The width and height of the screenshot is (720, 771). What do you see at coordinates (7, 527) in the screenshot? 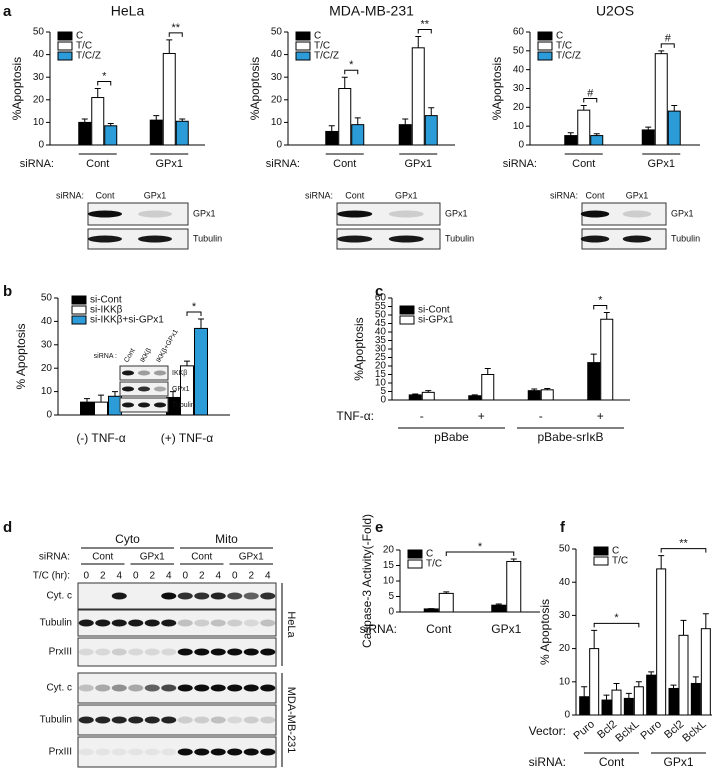
I see `panel-letter: d` at bounding box center [7, 527].